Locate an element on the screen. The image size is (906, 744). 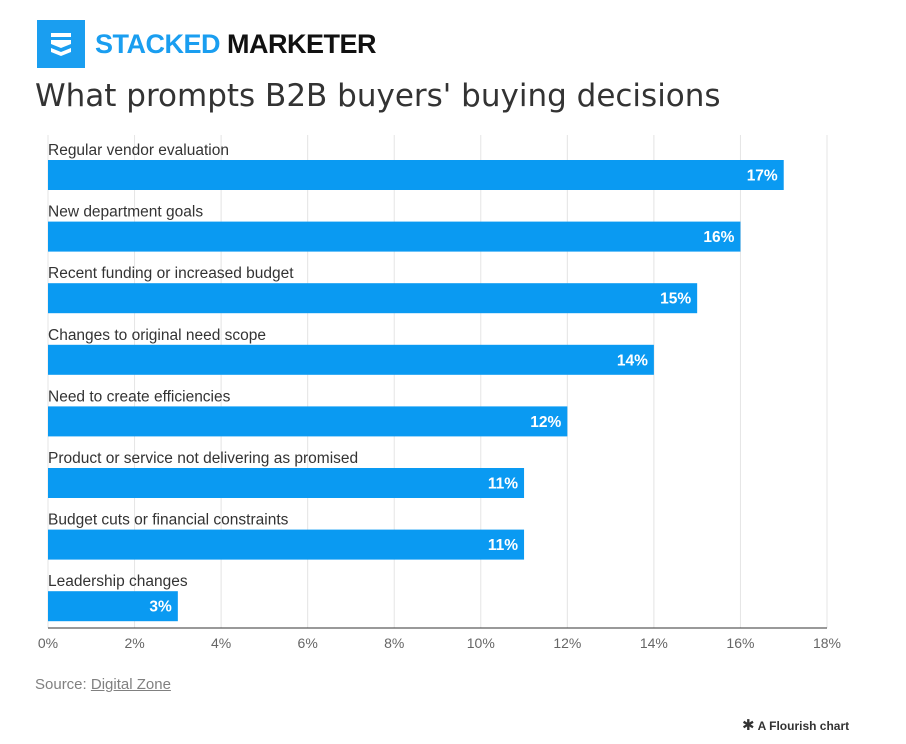
x-tick-label: 18% is located at coordinates (827, 643).